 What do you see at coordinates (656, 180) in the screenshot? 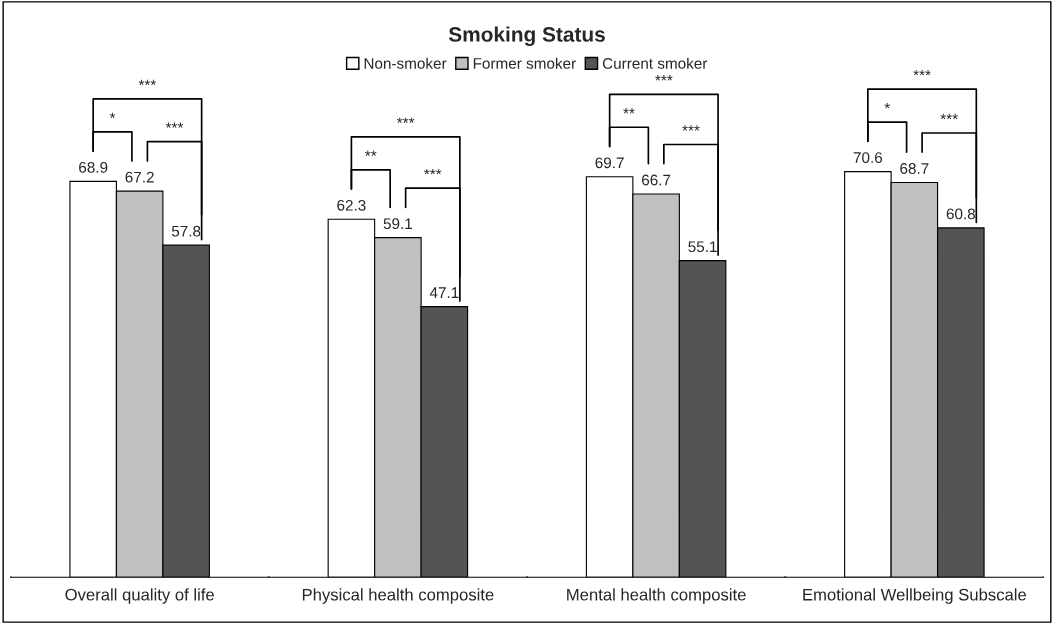
I see `data-label: 66.7` at bounding box center [656, 180].